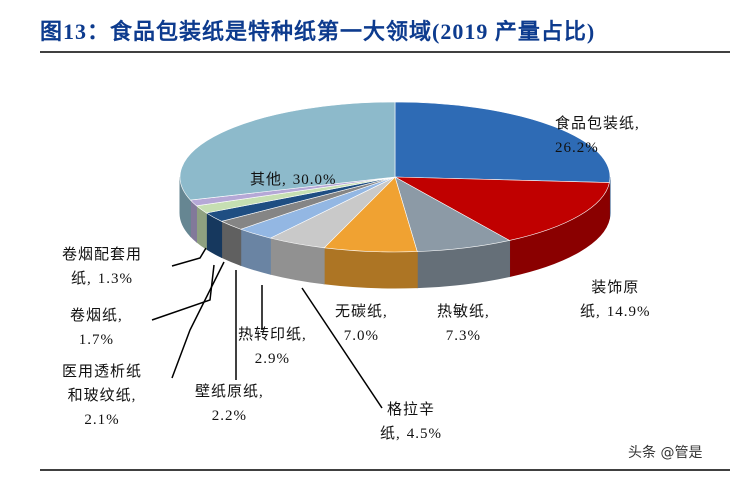 This screenshot has width=741, height=477. Describe the element at coordinates (96, 316) in the screenshot. I see `category-label: 卷烟纸,` at that location.